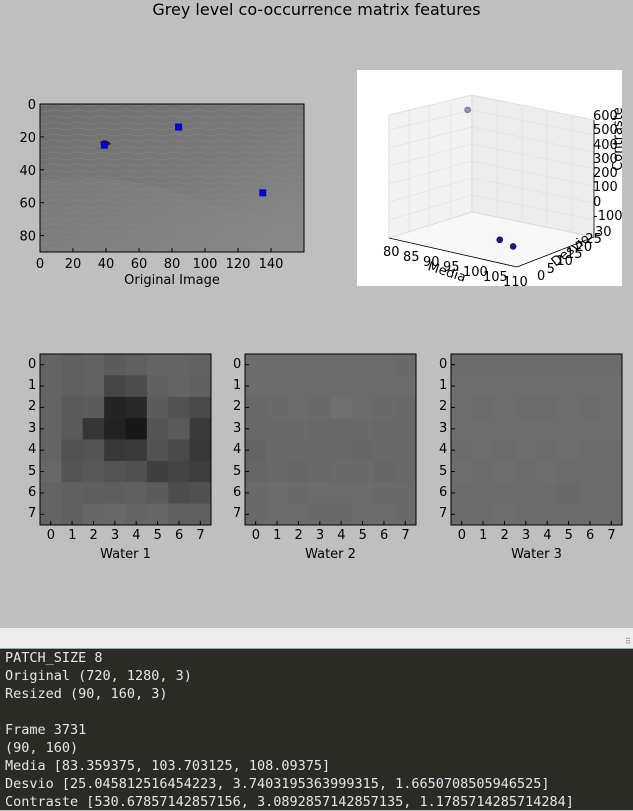 This screenshot has height=811, width=633. I want to click on original-image-plot: 0 20 40 60 80 100 120 140 0 20 40 60 80, so click(162, 185).